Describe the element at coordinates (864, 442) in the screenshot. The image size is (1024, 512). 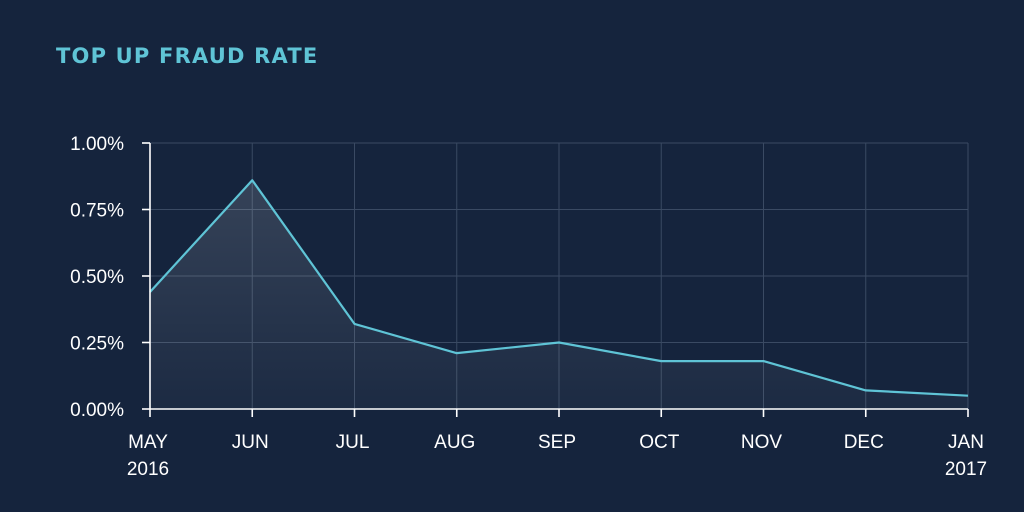
I see `x-tick-label: DEC` at that location.